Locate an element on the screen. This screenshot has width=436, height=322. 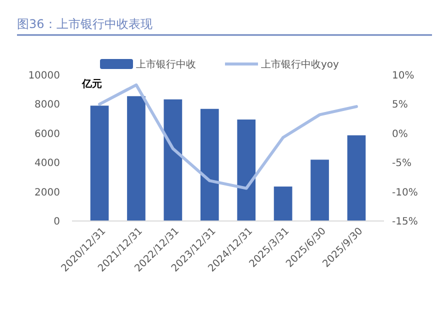
y-tick-label: 0 is located at coordinates (57, 222).